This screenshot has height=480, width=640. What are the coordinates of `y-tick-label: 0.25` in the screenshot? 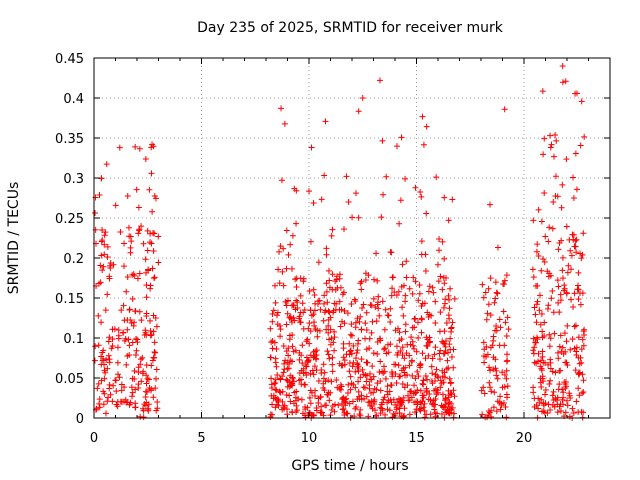 It's located at (69, 219).